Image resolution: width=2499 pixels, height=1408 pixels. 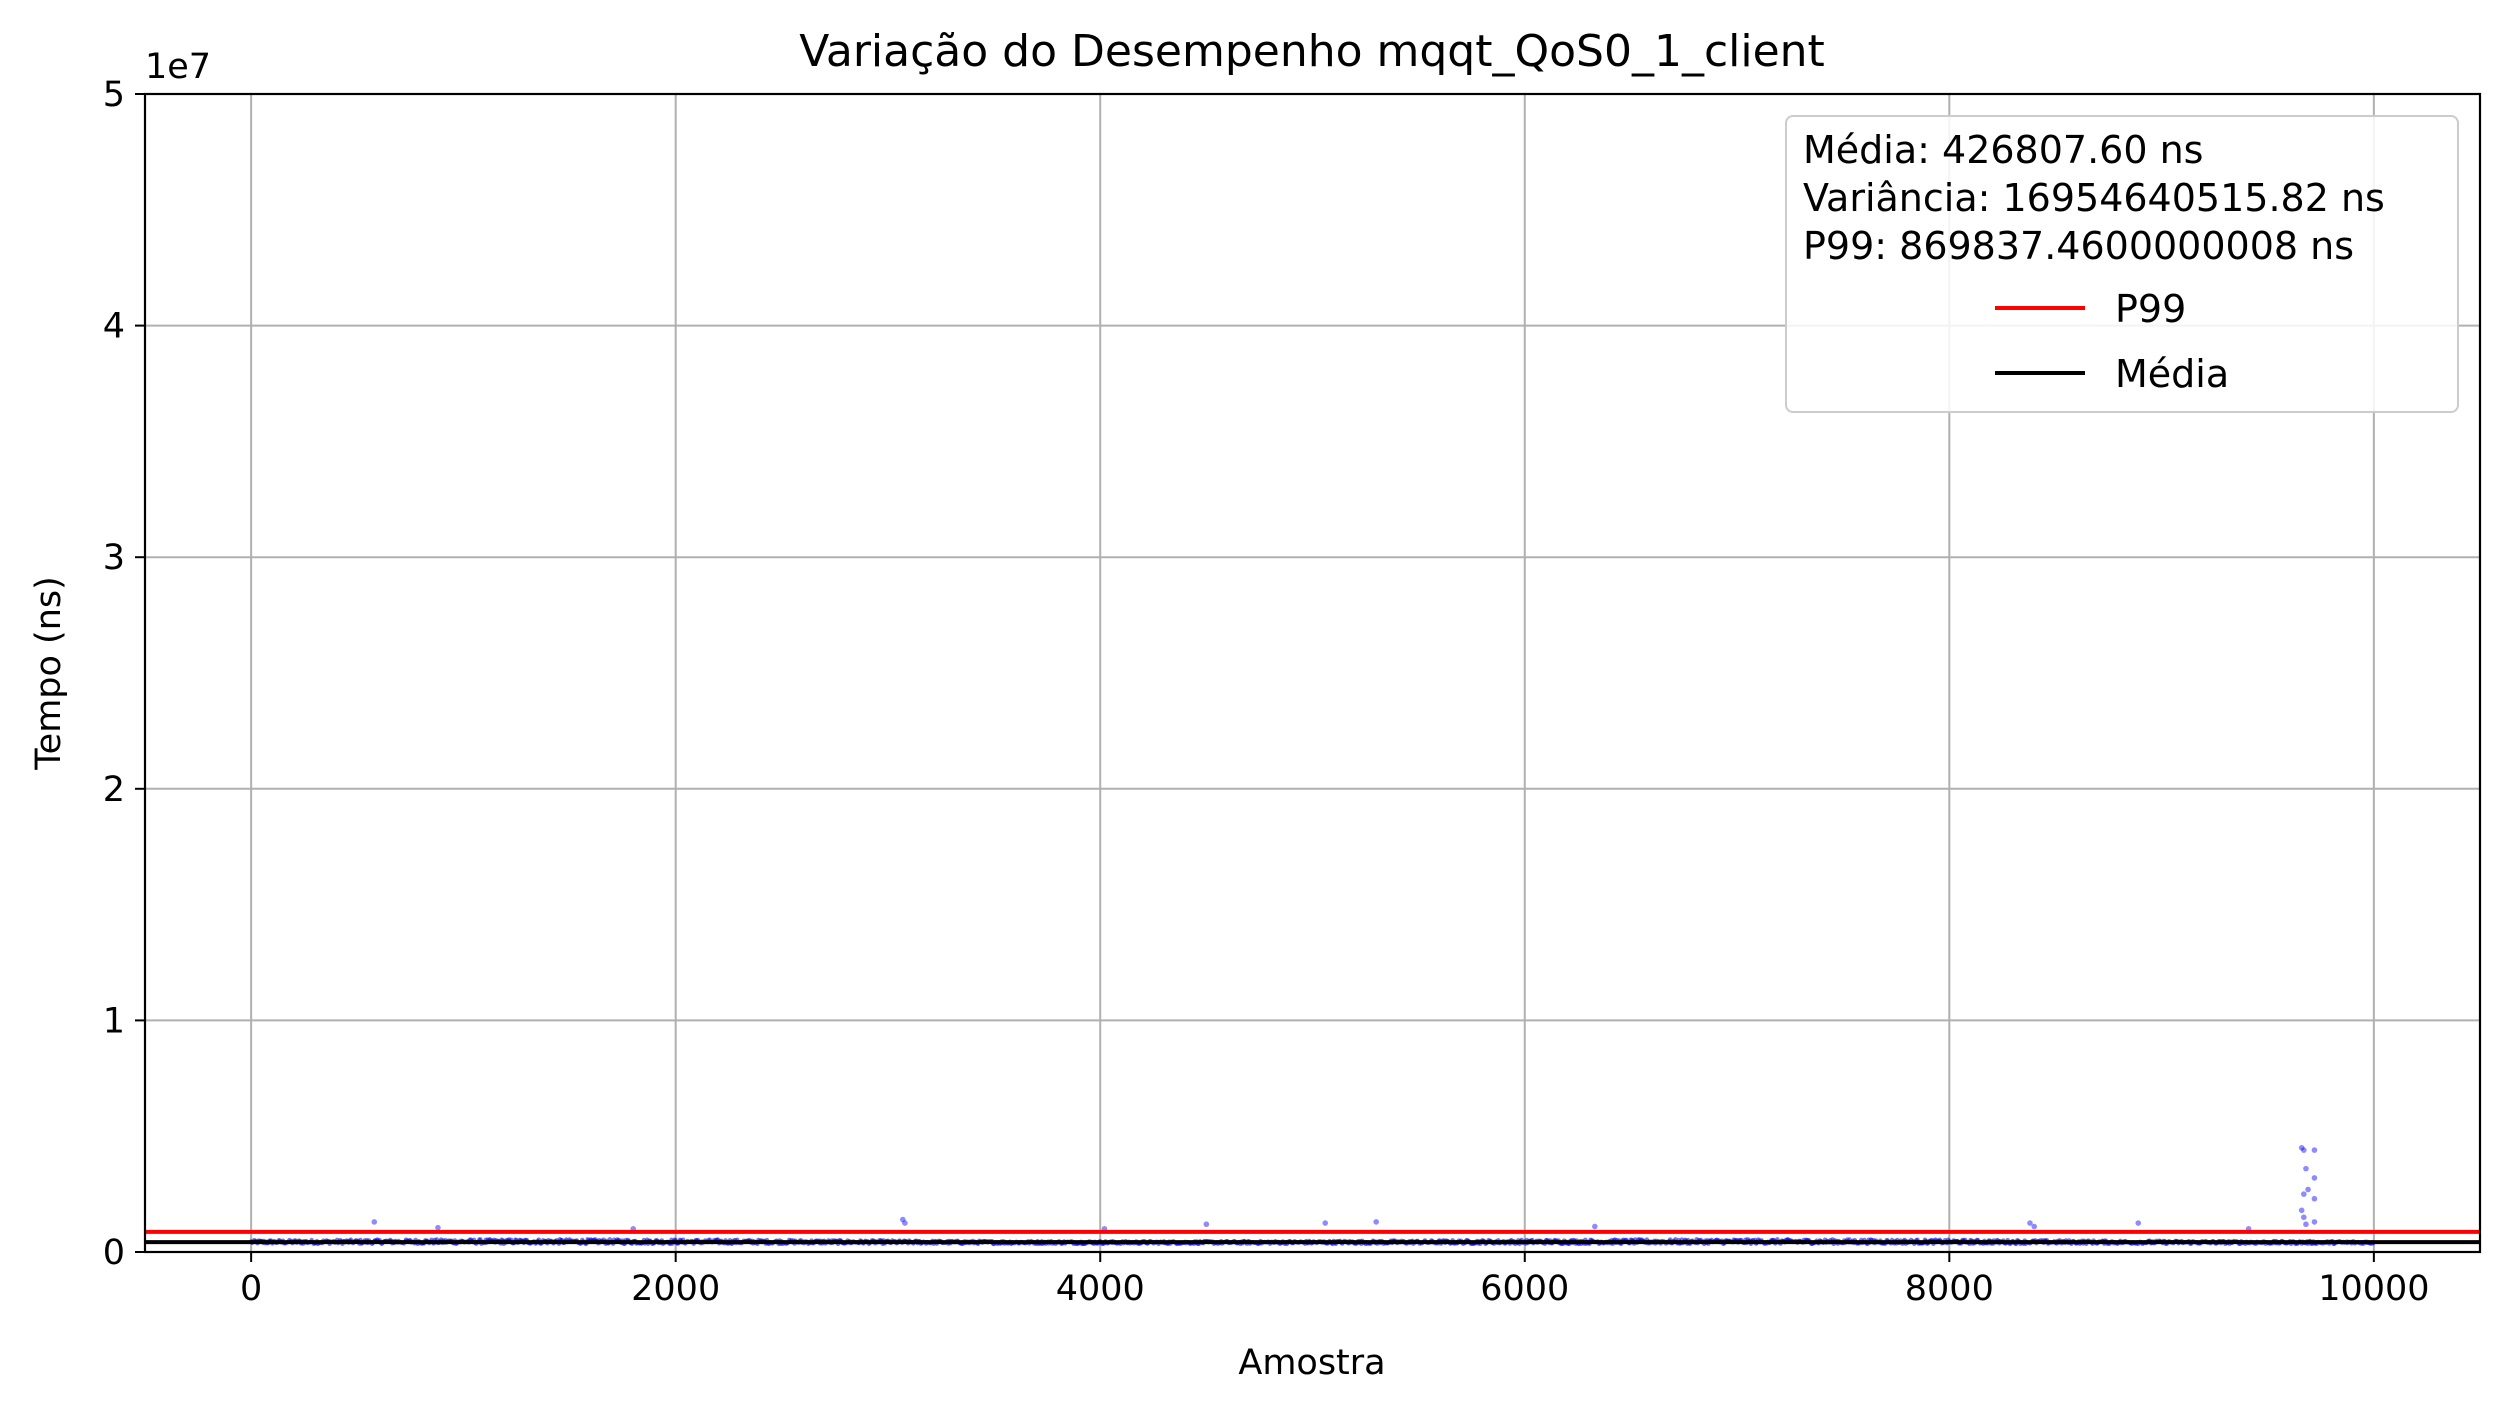 What do you see at coordinates (2078, 246) in the screenshot?
I see `legend-stat-p99: P99: 869837.4600000008 ns` at bounding box center [2078, 246].